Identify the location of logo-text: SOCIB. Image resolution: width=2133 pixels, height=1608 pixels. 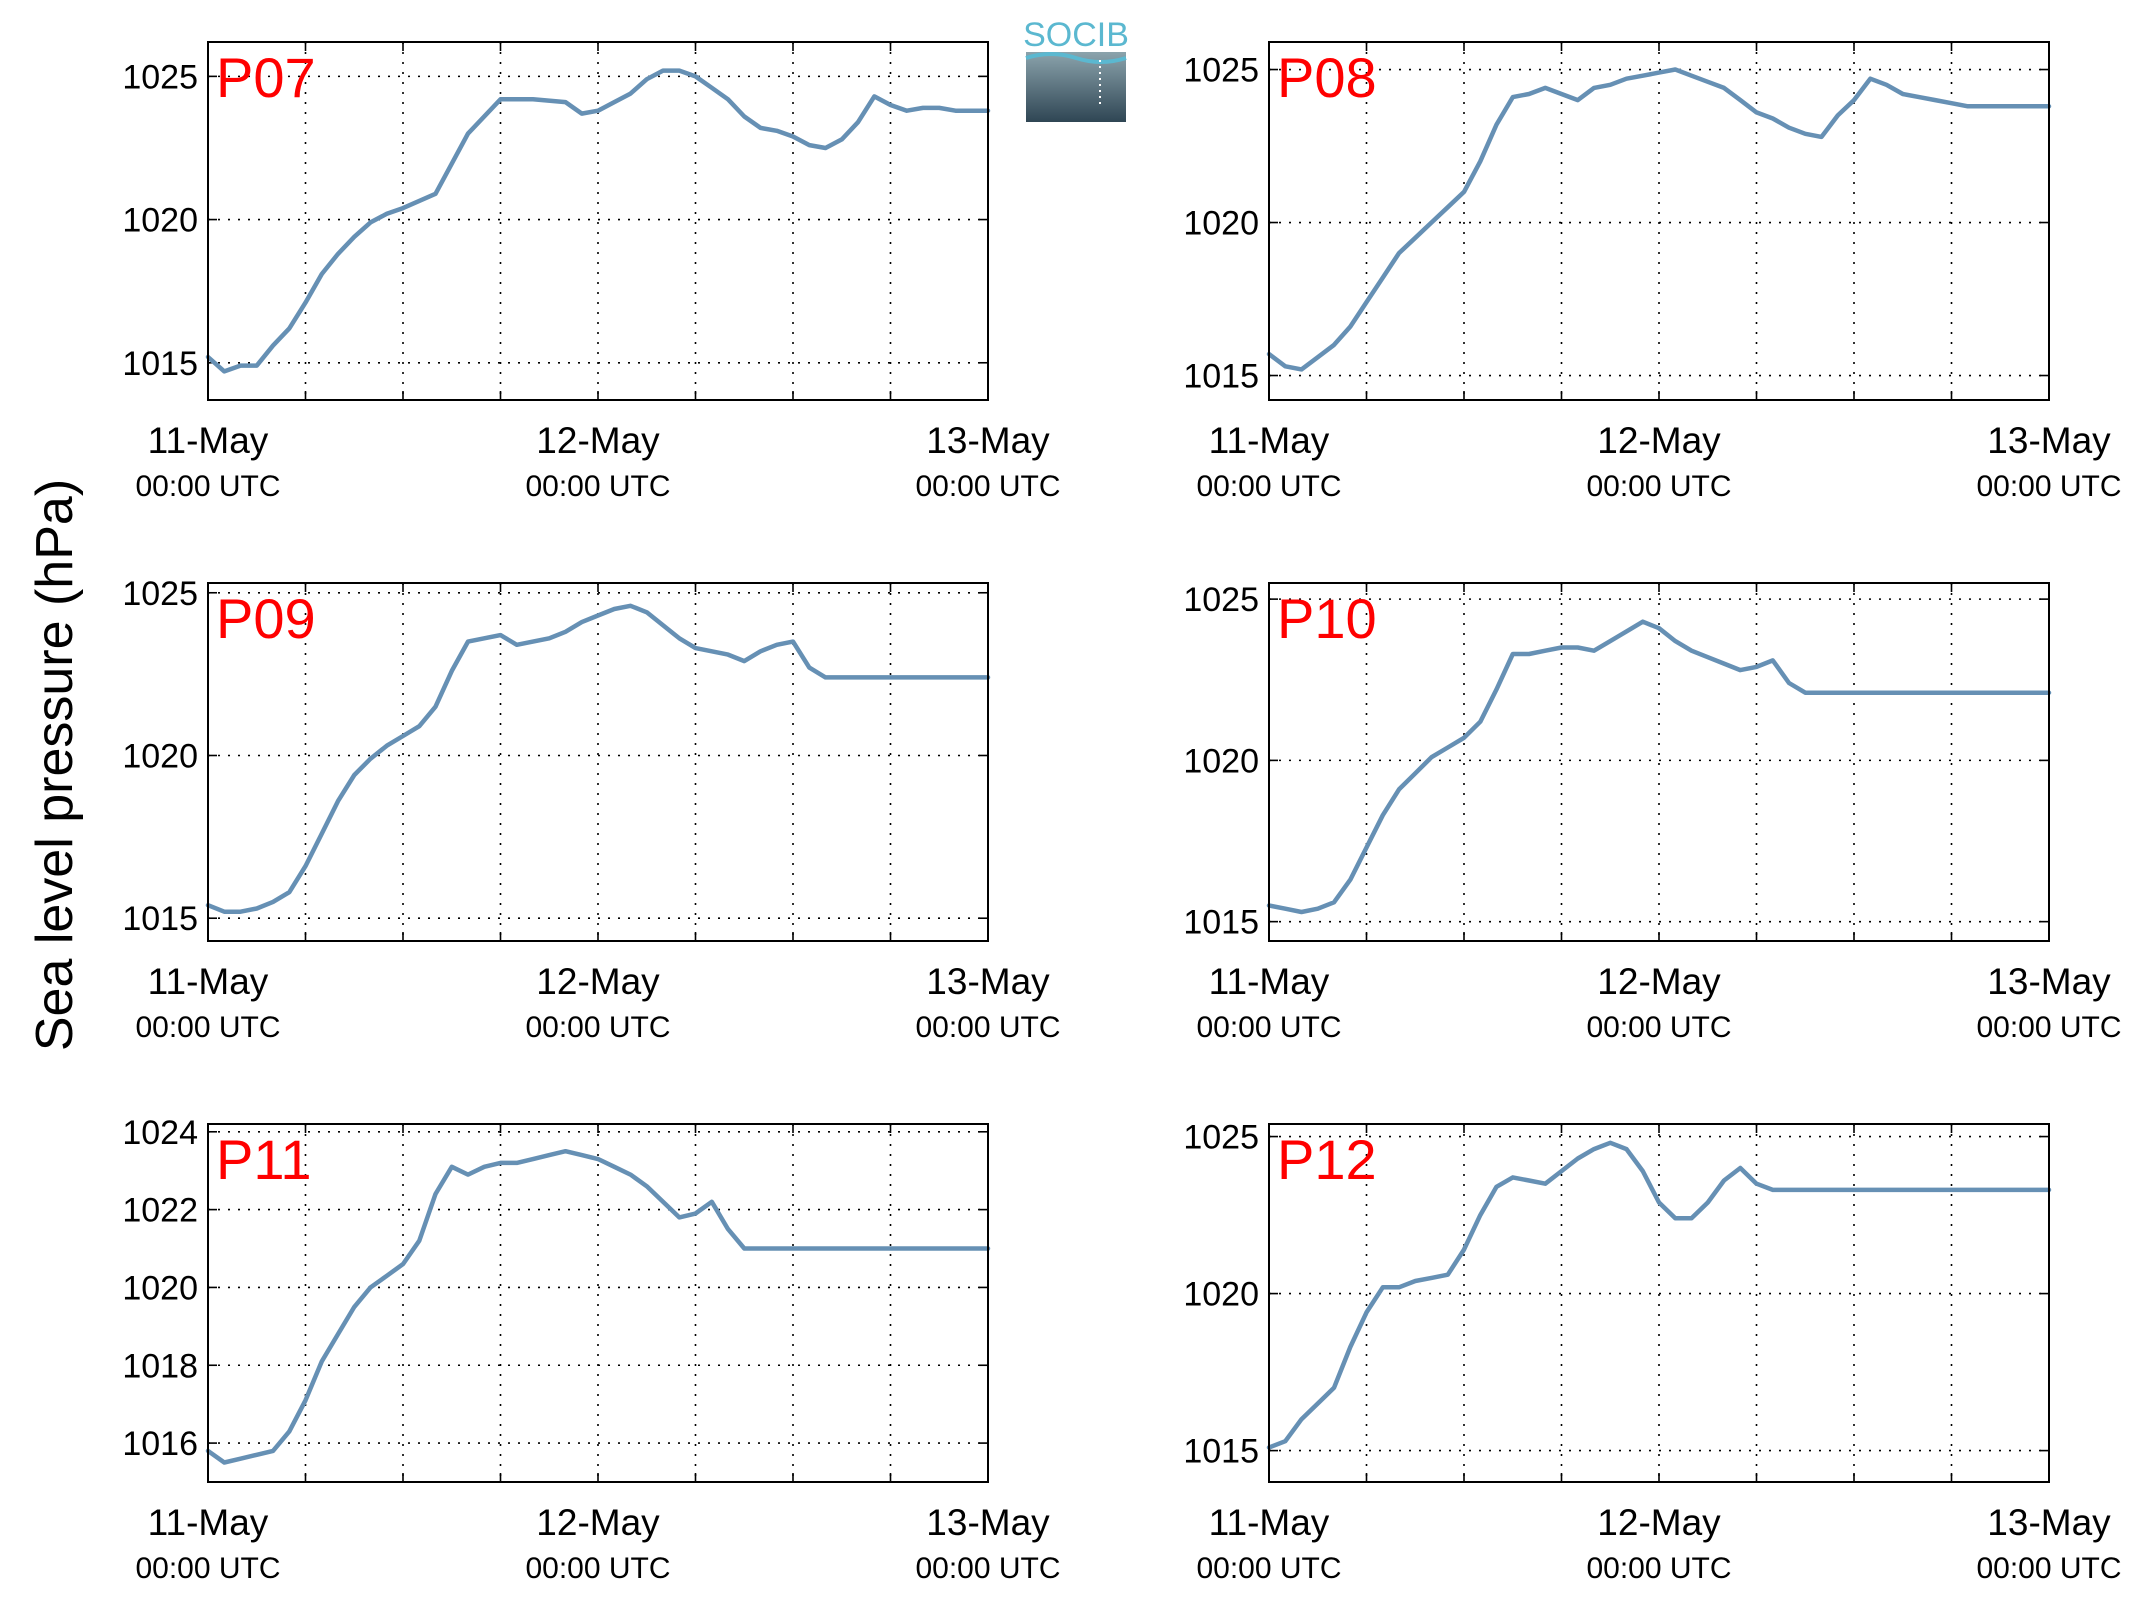
(1076, 35).